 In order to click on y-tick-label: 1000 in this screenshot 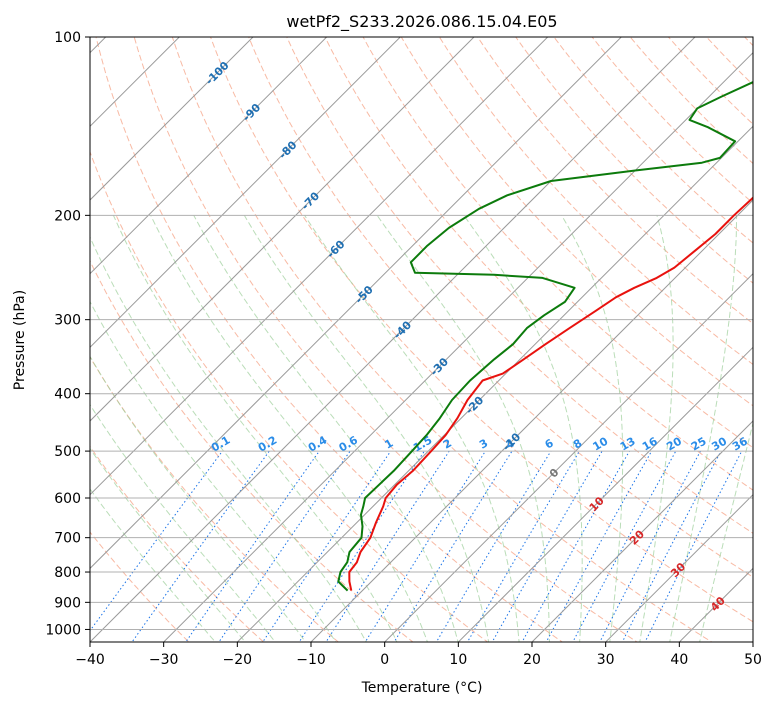, I will do `click(63, 630)`.